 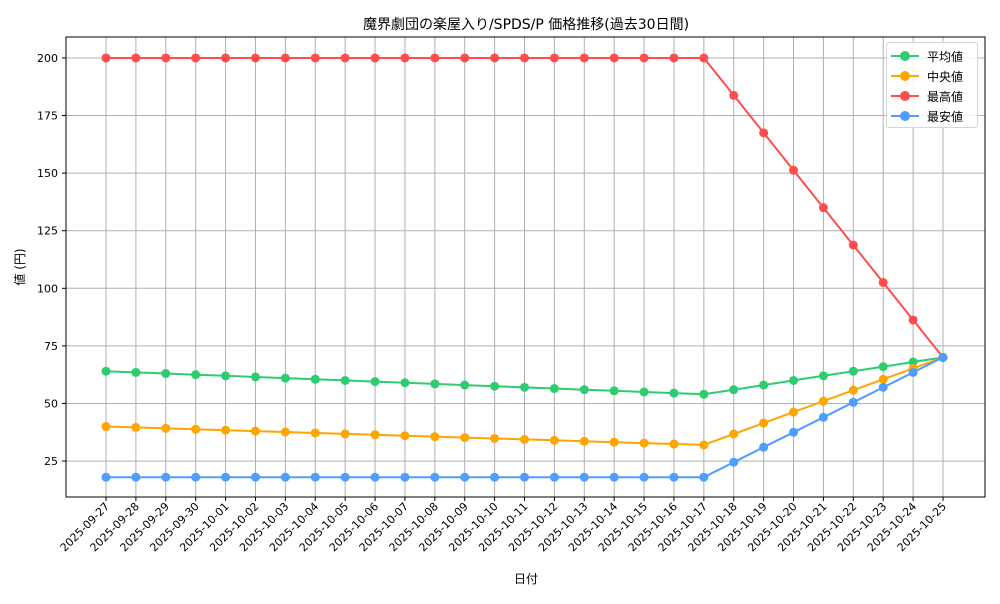 I want to click on y-tick-label: 200, so click(x=47, y=58).